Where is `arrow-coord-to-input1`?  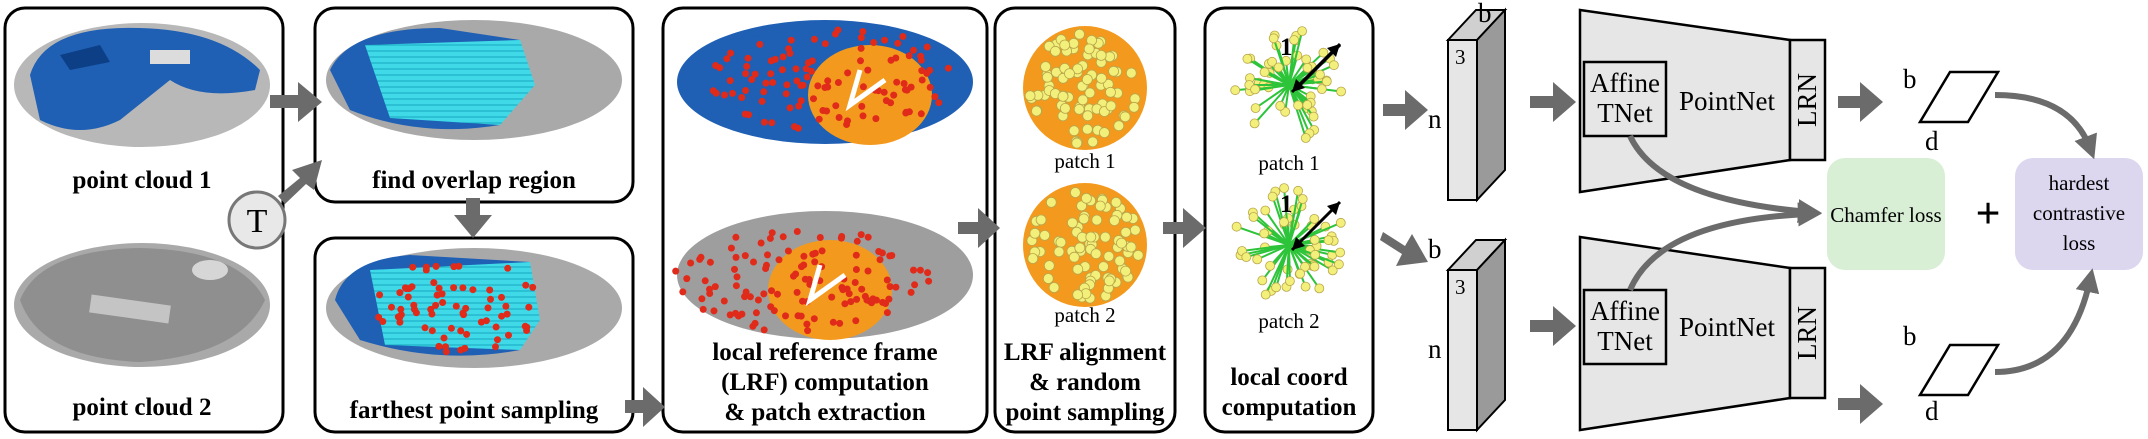 arrow-coord-to-input1 is located at coordinates (1405, 110).